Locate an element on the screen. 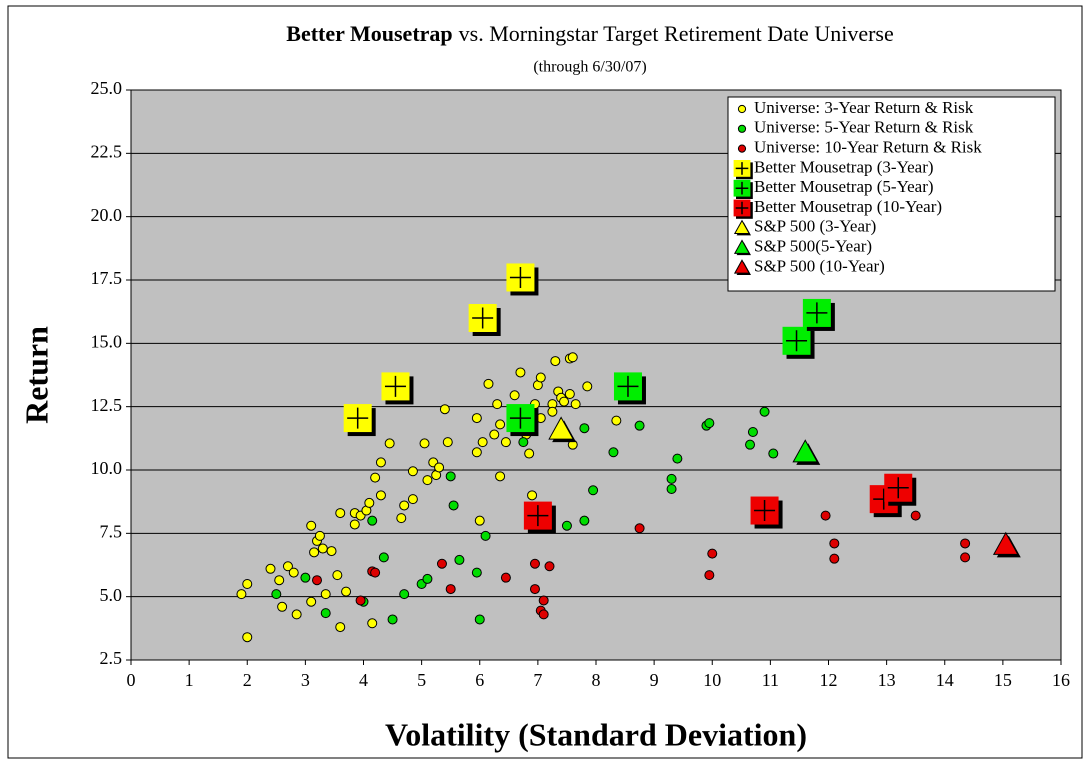  y-tick-label: 10.0 is located at coordinates (107, 468).